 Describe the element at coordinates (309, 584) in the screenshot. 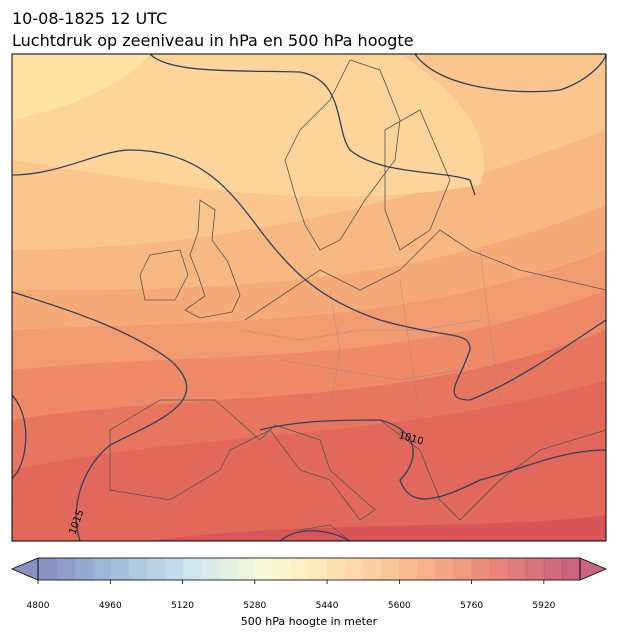

I see `colorbar: 4800 4960 5120 5280 5440 5600 5760 5920` at that location.